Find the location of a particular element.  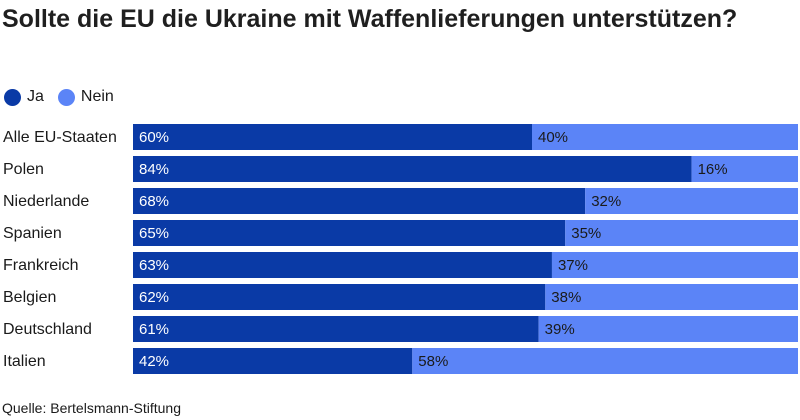

category-label-deutschland: Deutschland is located at coordinates (47, 329).